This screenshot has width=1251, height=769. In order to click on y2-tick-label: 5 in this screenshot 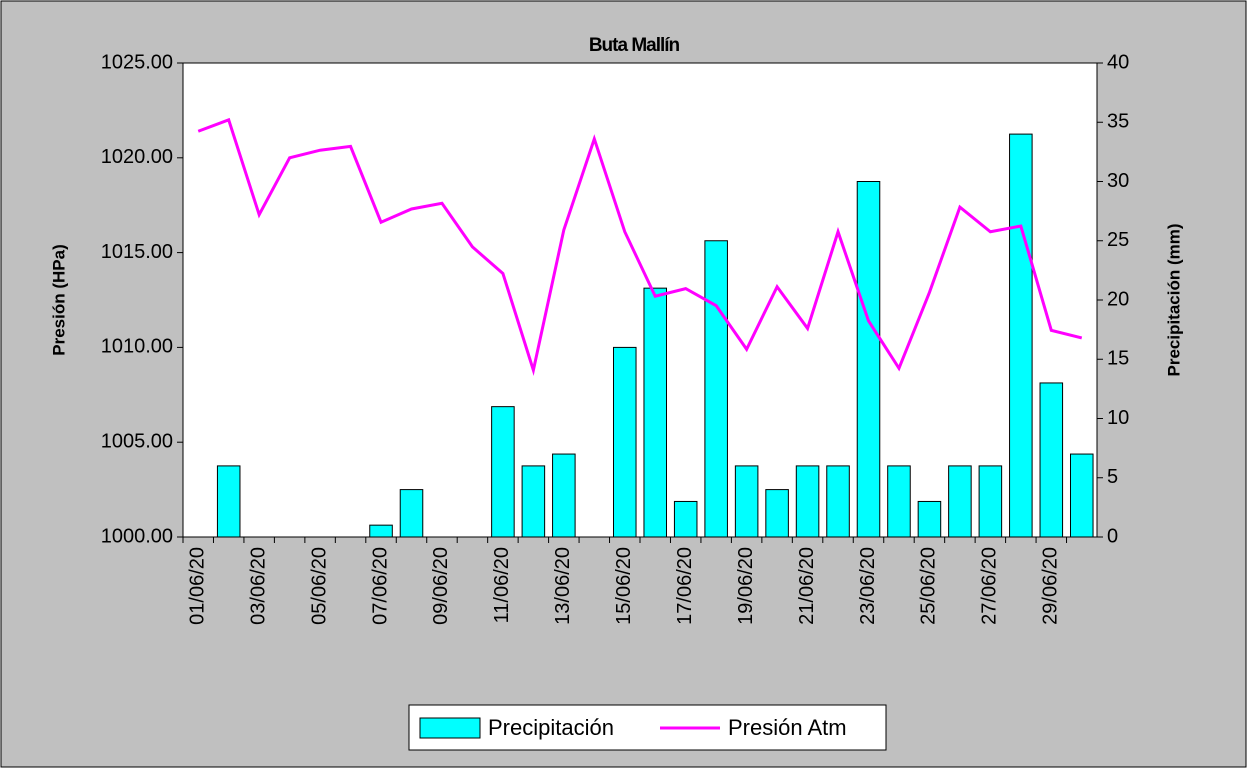, I will do `click(1112, 477)`.